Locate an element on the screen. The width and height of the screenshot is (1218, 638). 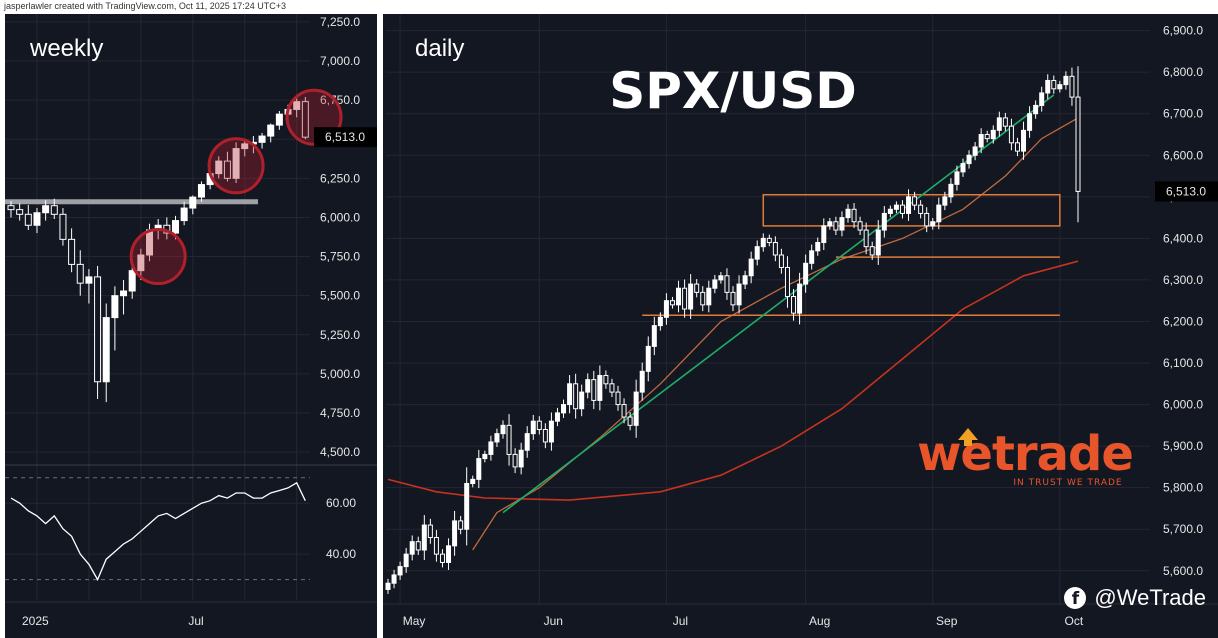
daily-x-tick-label: Jun is located at coordinates (553, 621).